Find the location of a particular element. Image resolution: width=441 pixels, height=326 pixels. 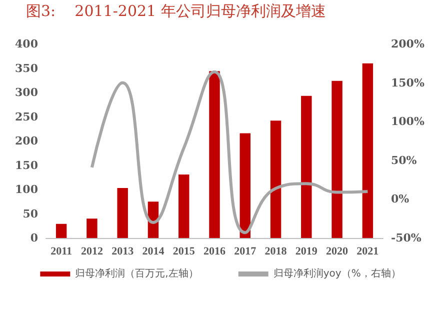

y2-tick-label: 100% is located at coordinates (408, 121).